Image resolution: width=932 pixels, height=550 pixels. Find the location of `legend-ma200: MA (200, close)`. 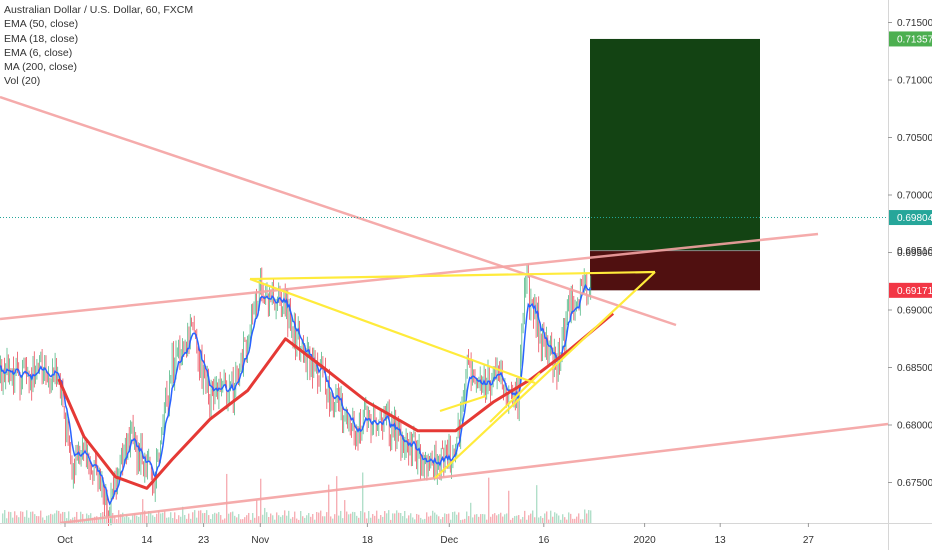

legend-ma200: MA (200, close) is located at coordinates (40, 67).